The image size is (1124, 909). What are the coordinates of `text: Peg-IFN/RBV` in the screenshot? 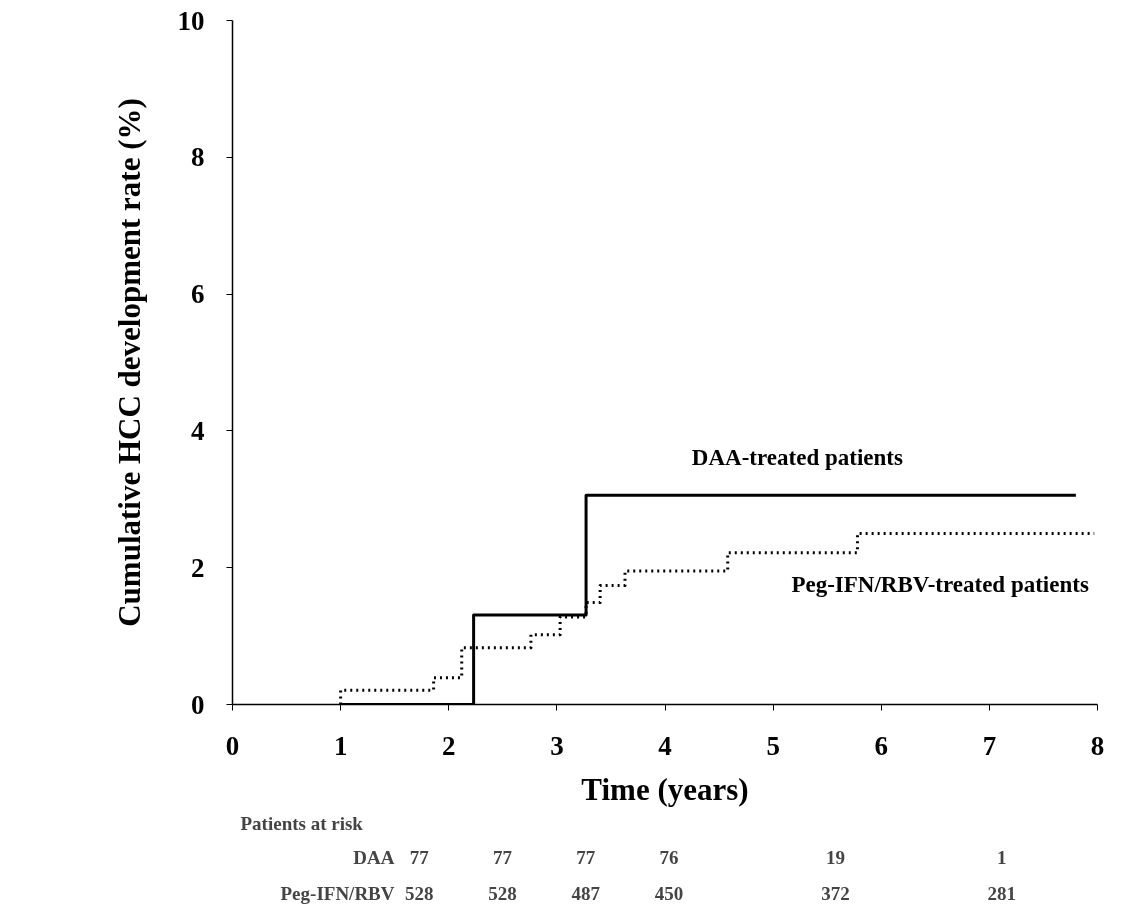 It's located at (337, 893).